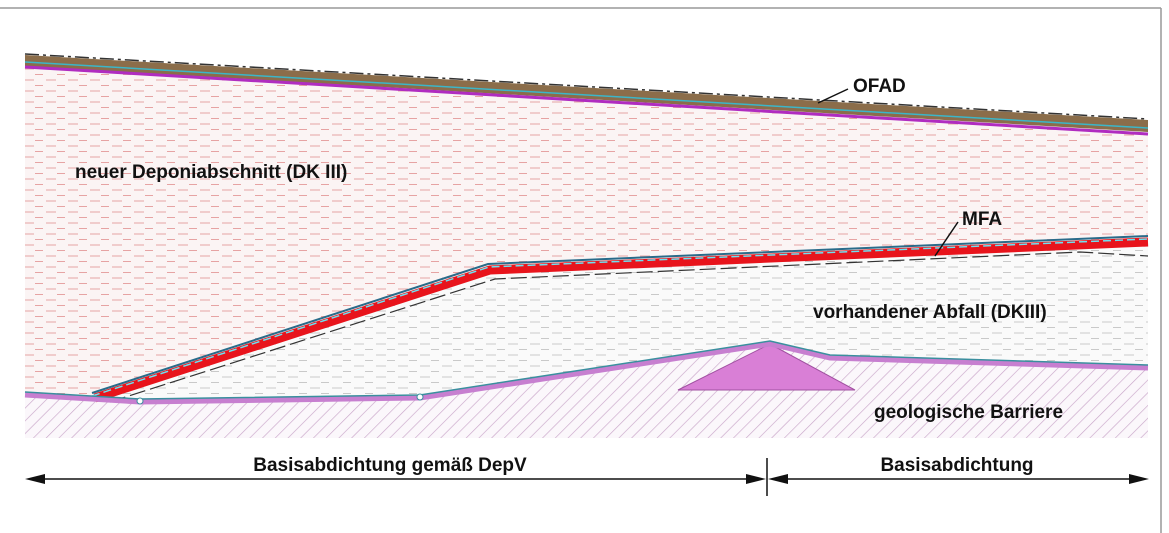 This screenshot has width=1169, height=533. Describe the element at coordinates (390, 465) in the screenshot. I see `dimension-label: Basisabdichtung gemäß DepV` at that location.